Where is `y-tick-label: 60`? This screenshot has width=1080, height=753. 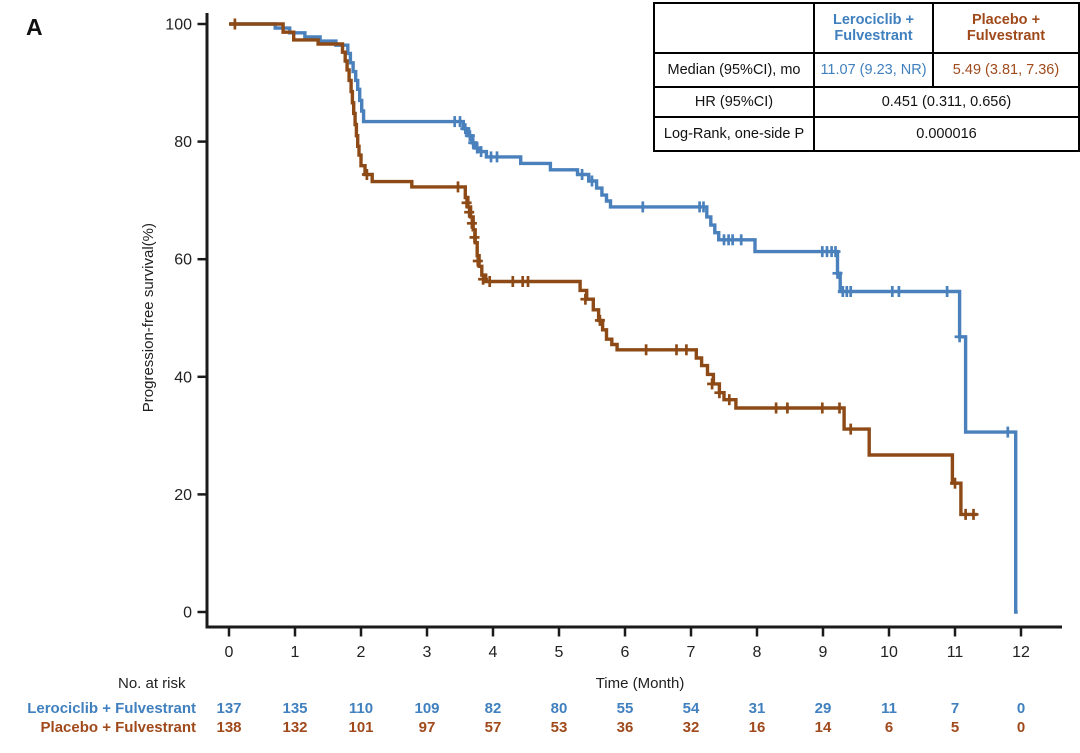 y-tick-label: 60 is located at coordinates (183, 260).